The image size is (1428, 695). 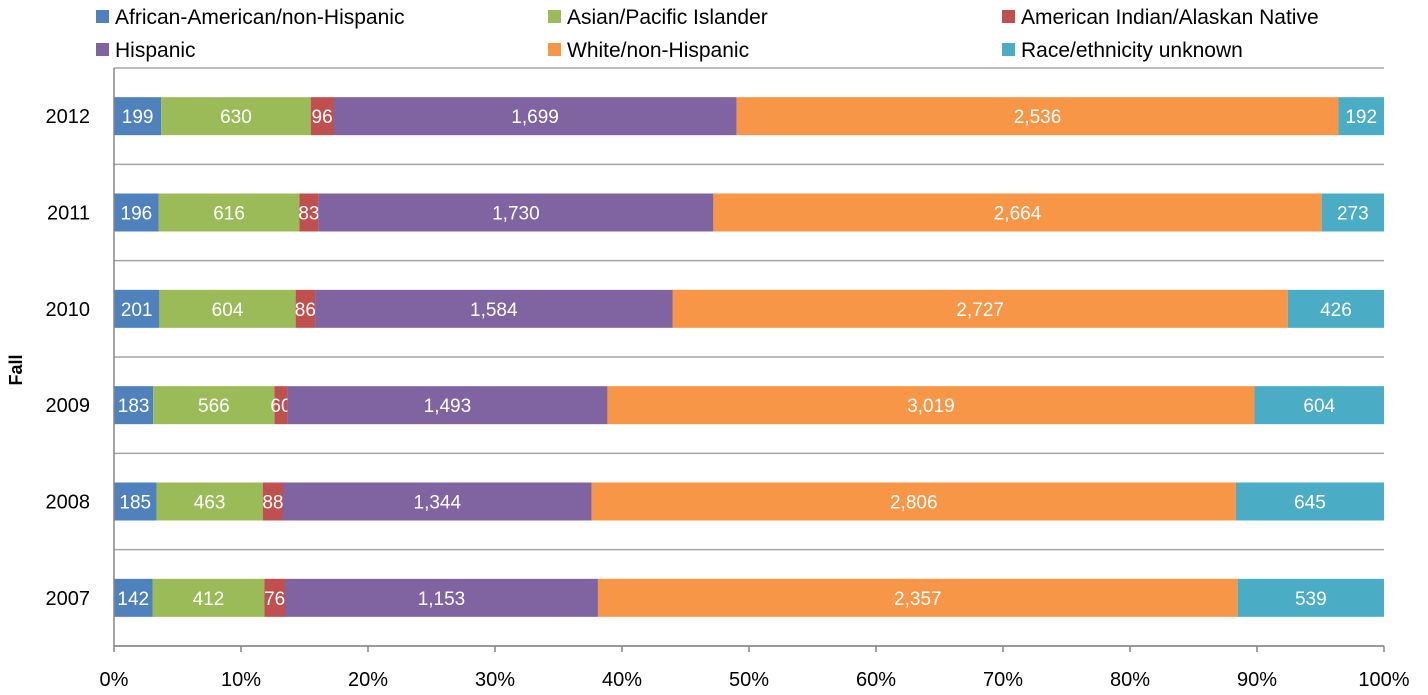 I want to click on data-label-2012-american-indian-alaskan-native: 96, so click(x=322, y=117).